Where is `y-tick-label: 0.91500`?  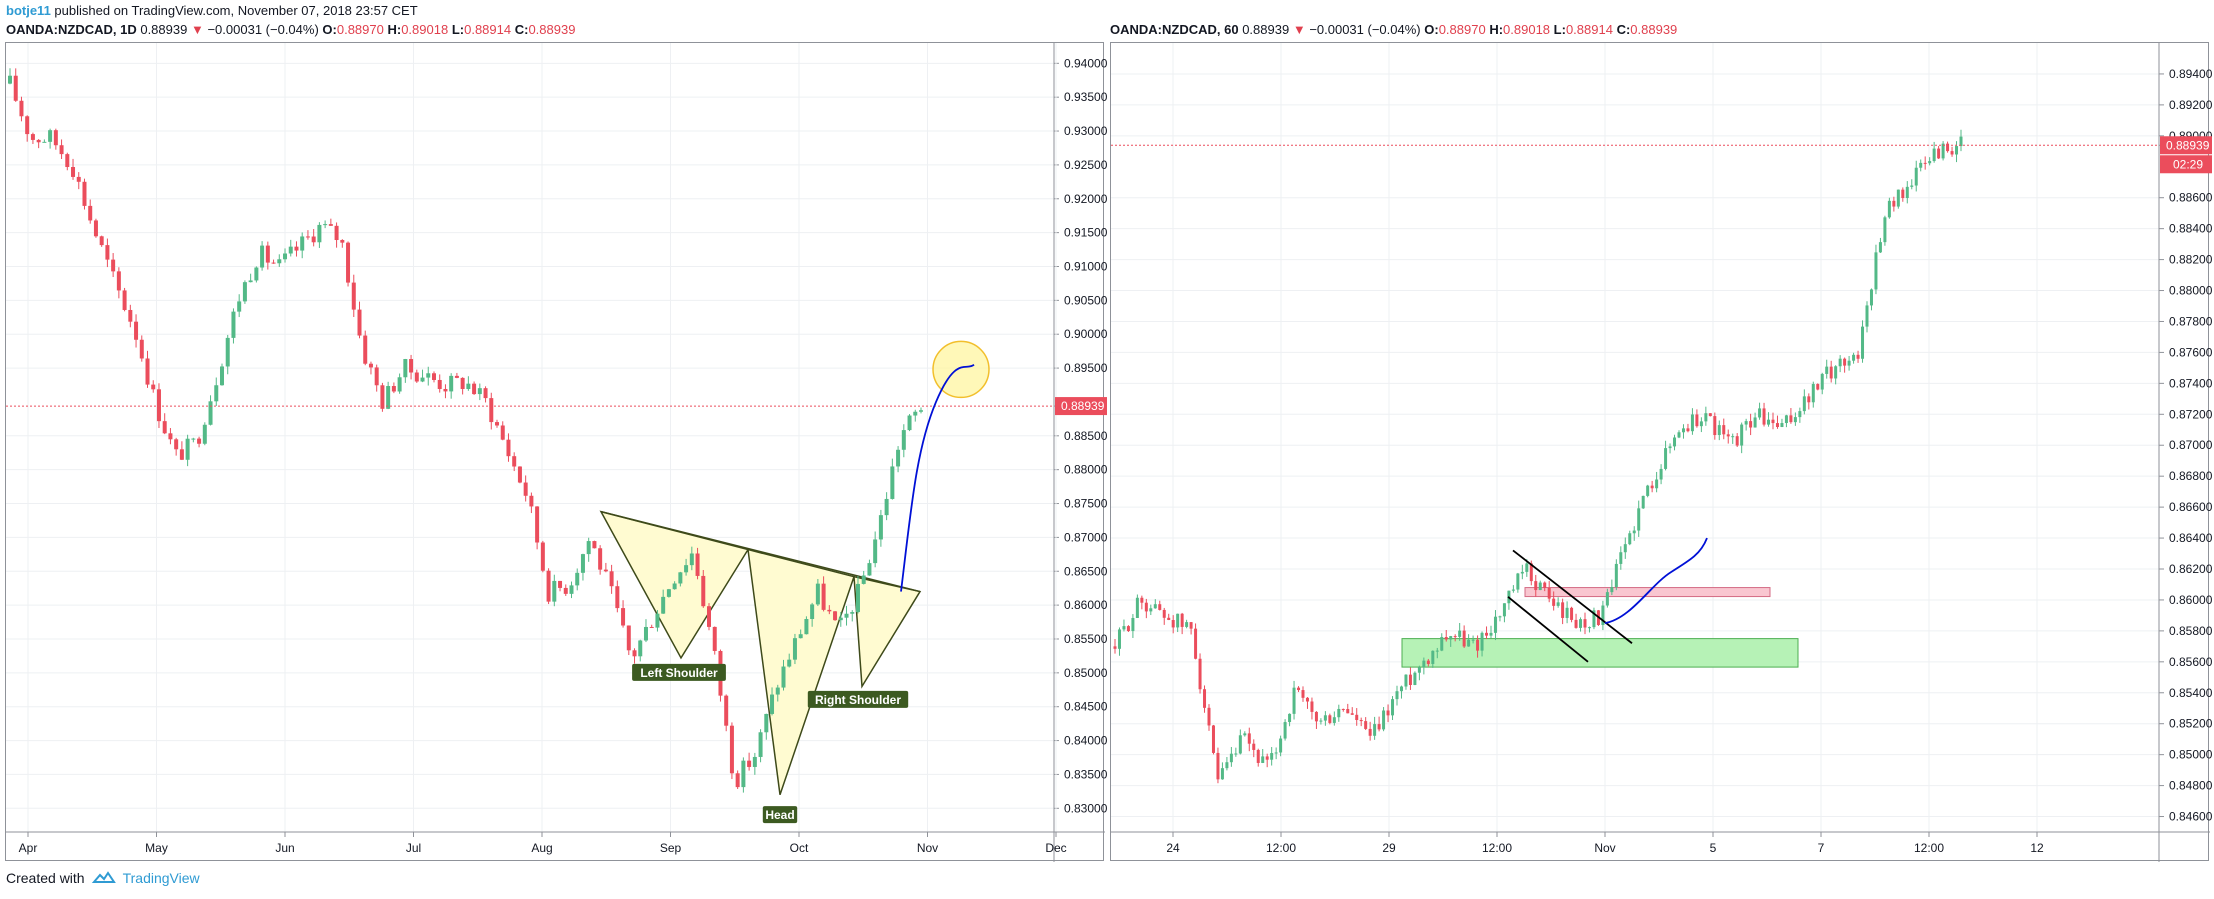
y-tick-label: 0.91500 is located at coordinates (1086, 233).